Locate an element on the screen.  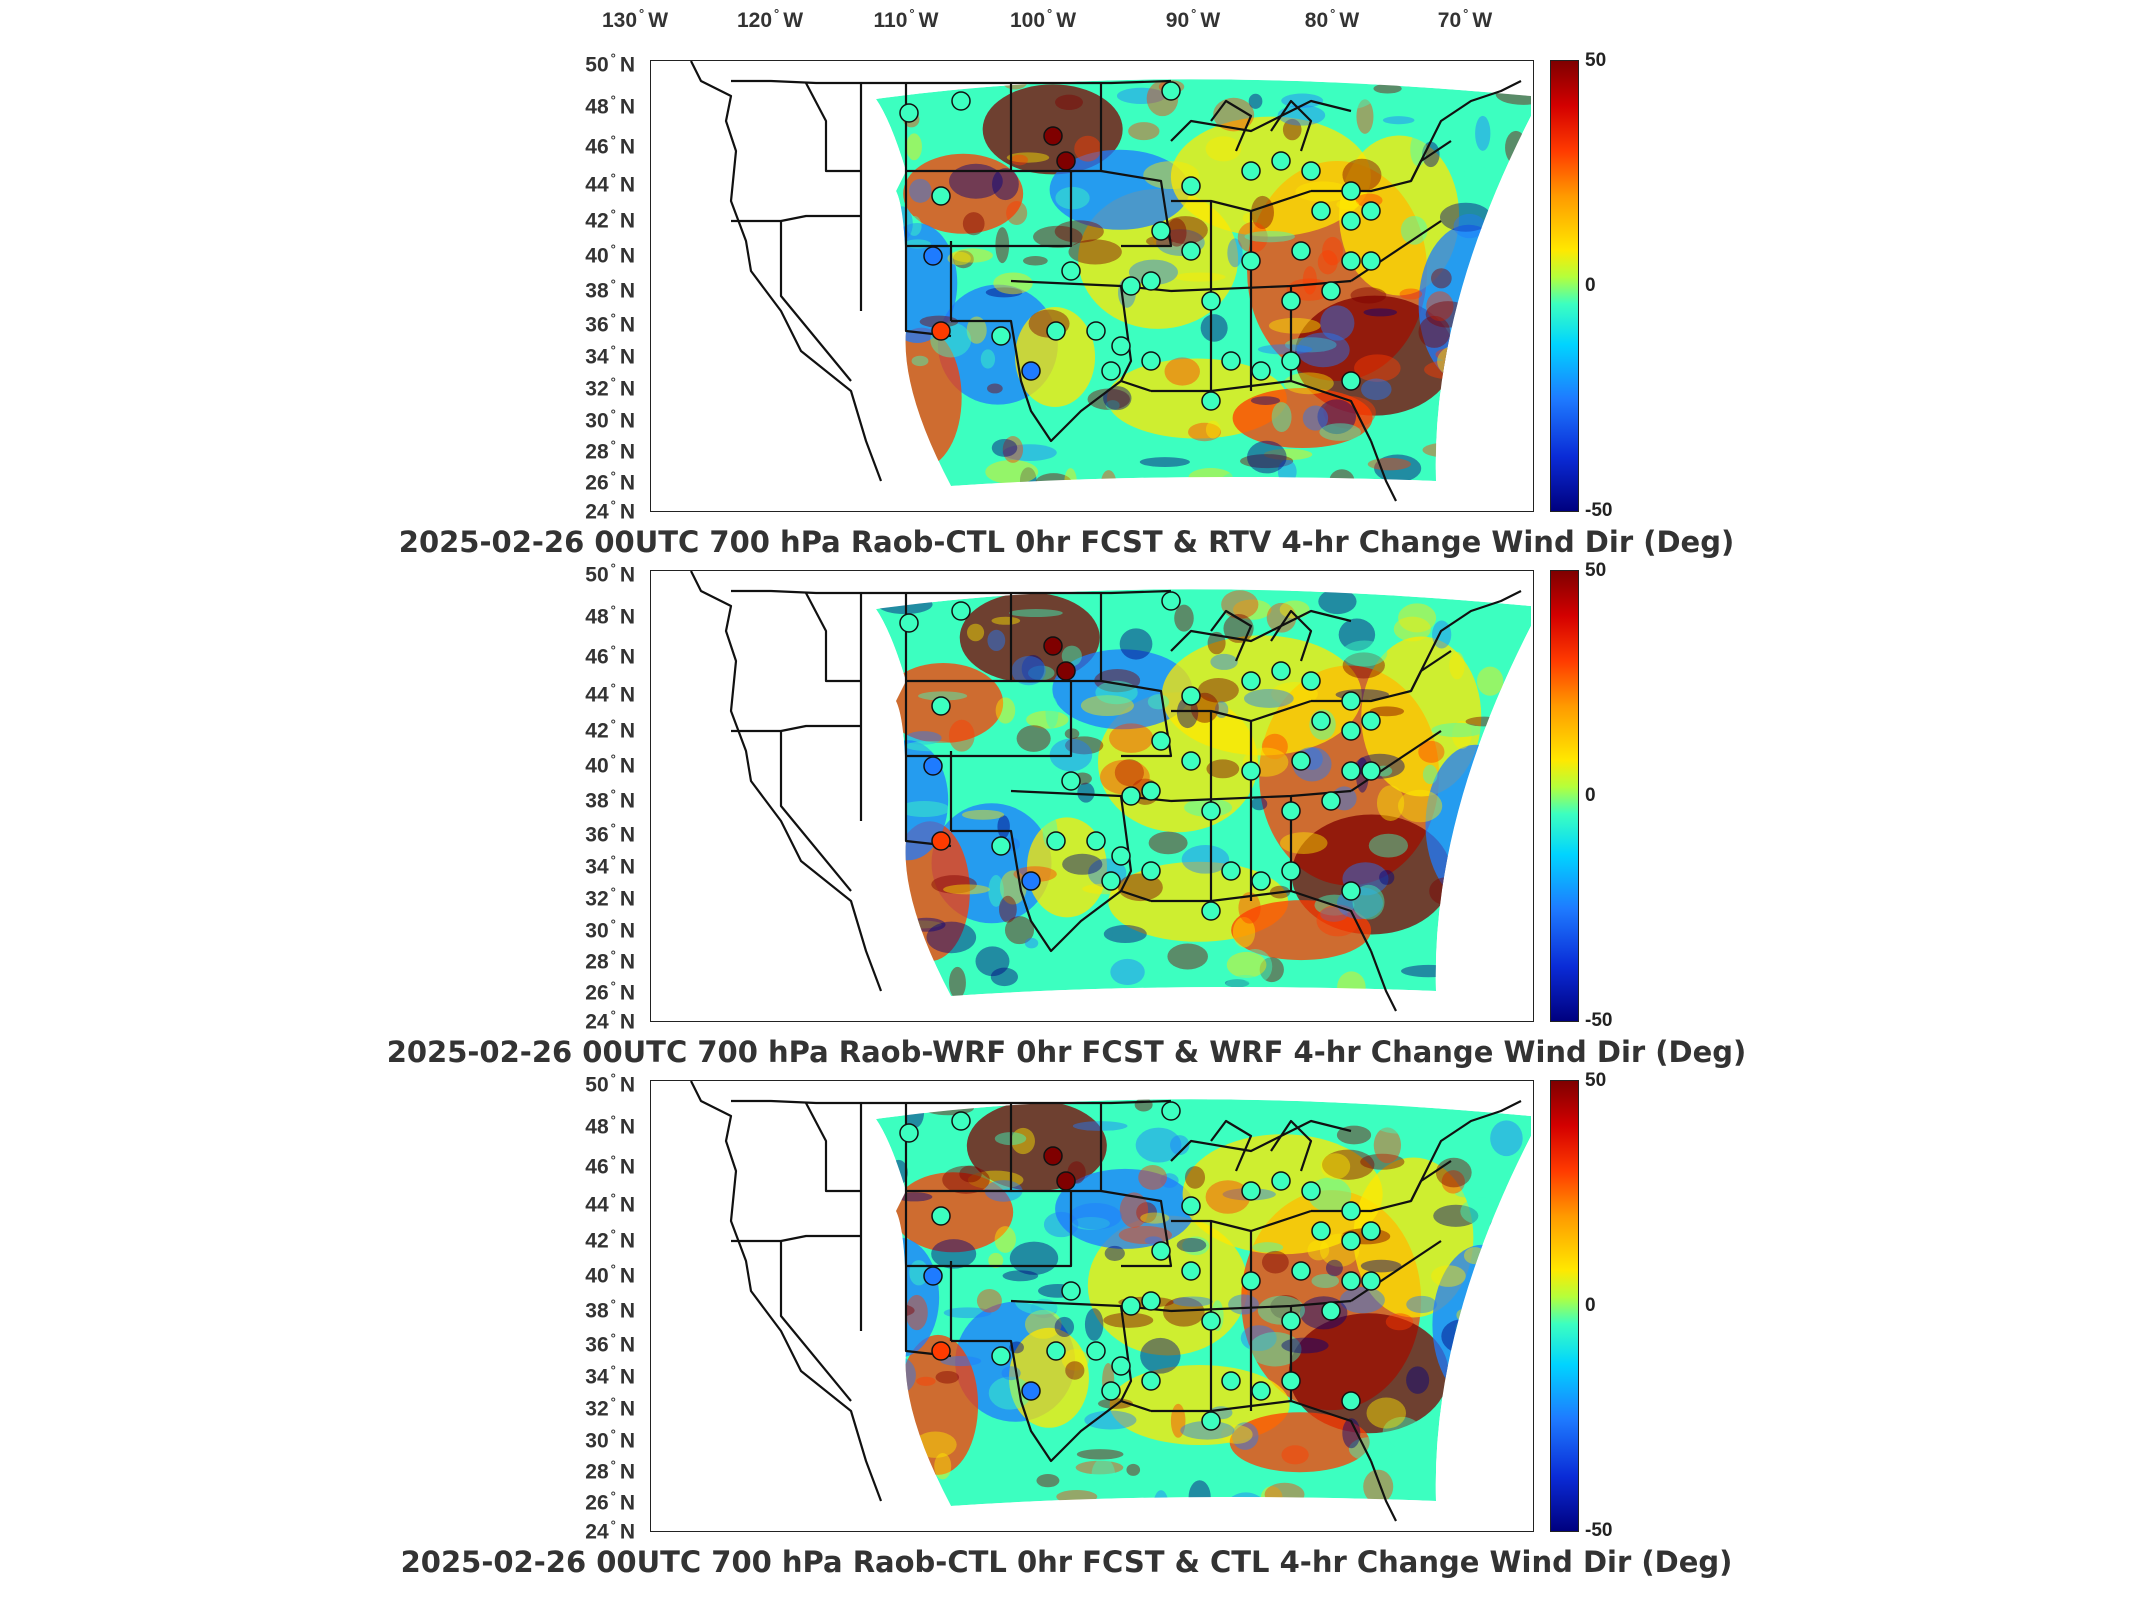
latitude-degree: 50 is located at coordinates (597, 1085).